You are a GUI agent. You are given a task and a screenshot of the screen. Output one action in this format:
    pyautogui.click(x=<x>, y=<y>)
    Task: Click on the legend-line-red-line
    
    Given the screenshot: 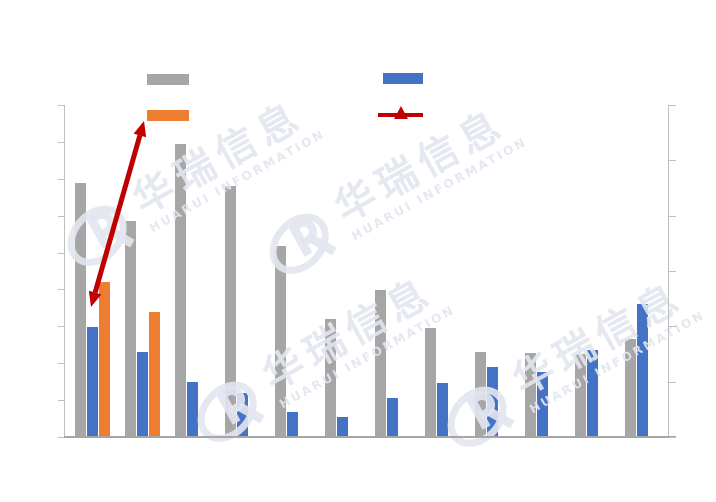 What is the action you would take?
    pyautogui.click(x=400, y=115)
    